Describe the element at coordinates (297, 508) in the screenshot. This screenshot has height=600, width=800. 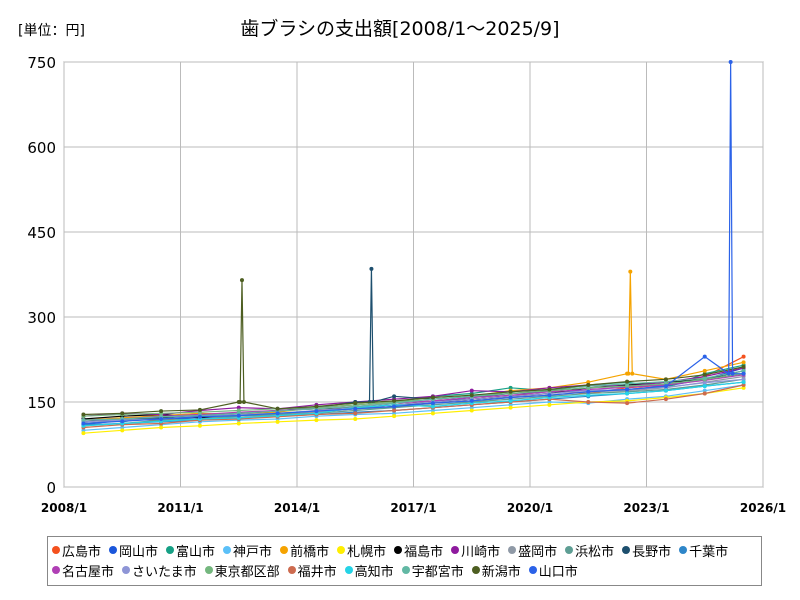
I see `x-tick-label: 2014/1` at that location.